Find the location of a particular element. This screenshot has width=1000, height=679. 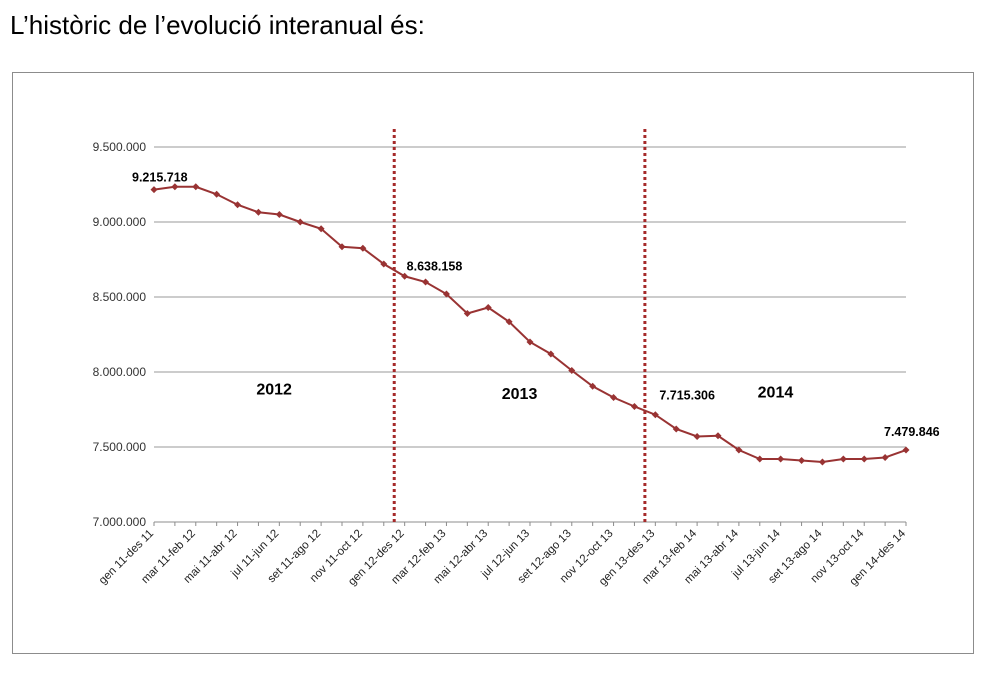

period-label: 2013 is located at coordinates (520, 394).